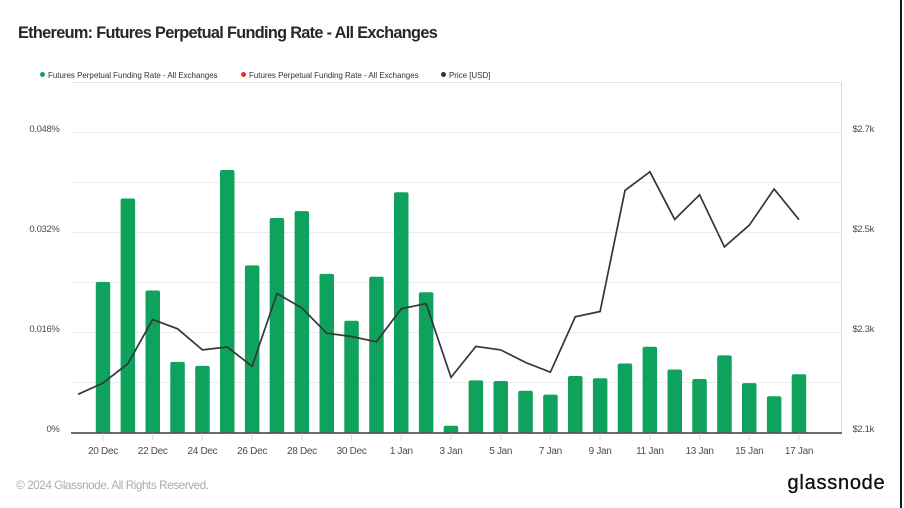 The height and width of the screenshot is (508, 904). What do you see at coordinates (749, 451) in the screenshot?
I see `svg-text: 15 Jan` at bounding box center [749, 451].